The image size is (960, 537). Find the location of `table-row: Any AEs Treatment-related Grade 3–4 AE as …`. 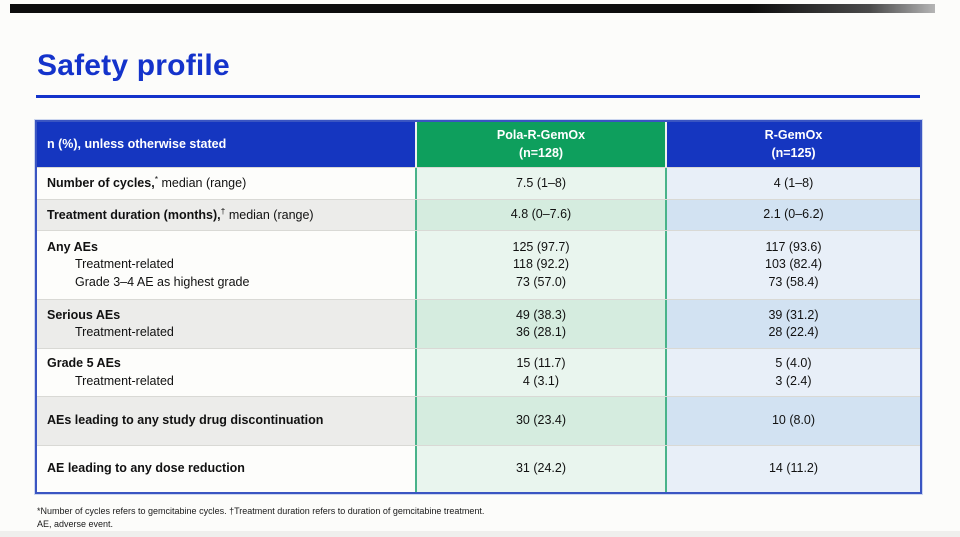

table-row: Any AEs Treatment-related Grade 3–4 AE as … is located at coordinates (478, 264).